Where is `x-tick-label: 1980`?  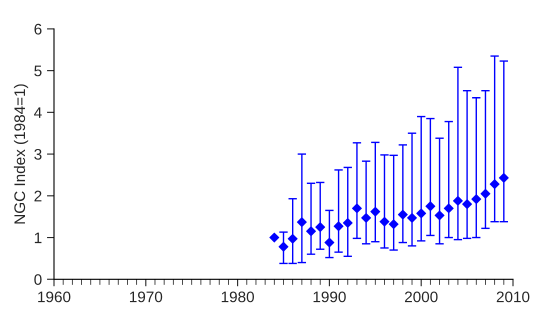
x-tick-label: 1980 is located at coordinates (238, 296).